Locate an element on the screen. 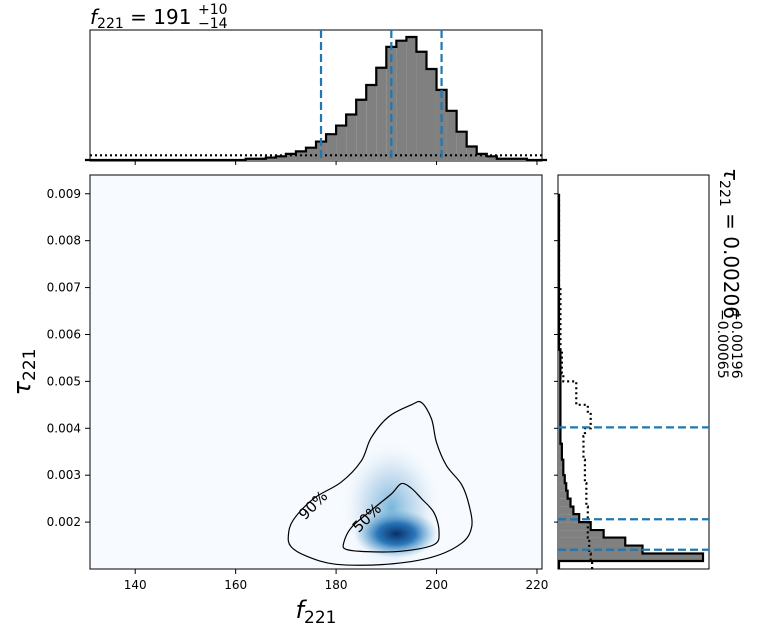 Image resolution: width=757 pixels, height=635 pixels. top-title-sub: 221 is located at coordinates (110, 24).